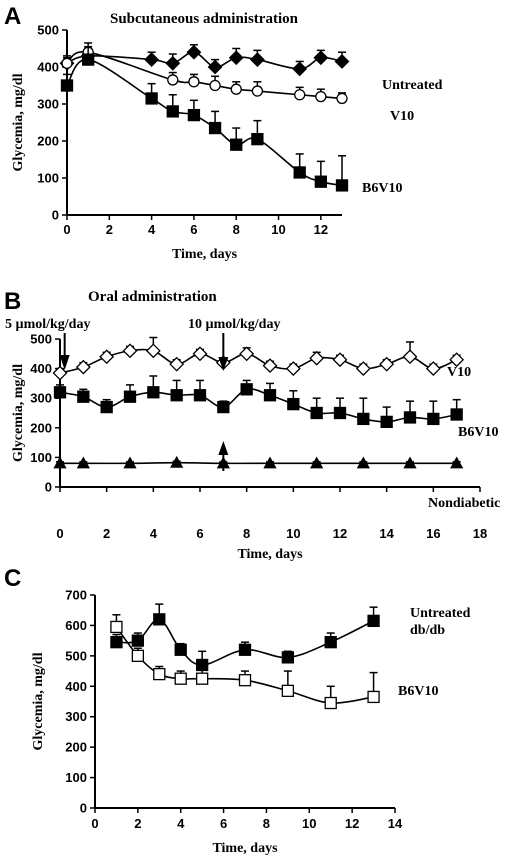 This screenshot has width=520, height=858. Describe the element at coordinates (48, 487) in the screenshot. I see `y-tick-label: 0` at that location.